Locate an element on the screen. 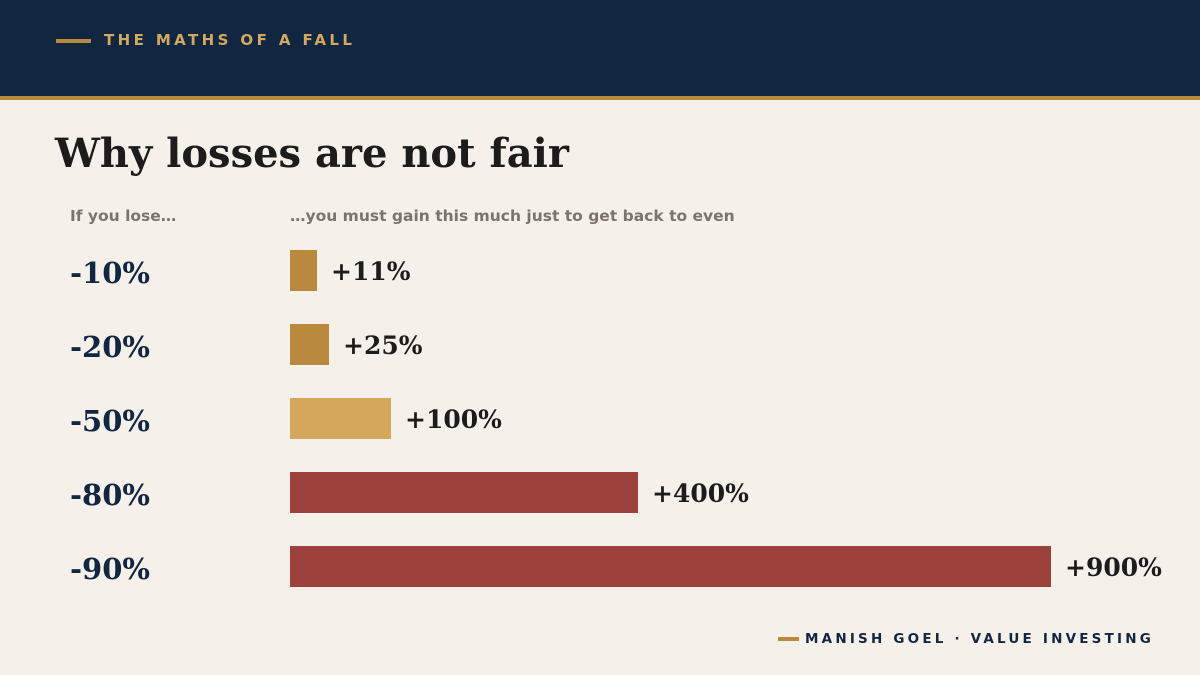 This screenshot has width=1200, height=675. loss-label: -10% is located at coordinates (110, 273).